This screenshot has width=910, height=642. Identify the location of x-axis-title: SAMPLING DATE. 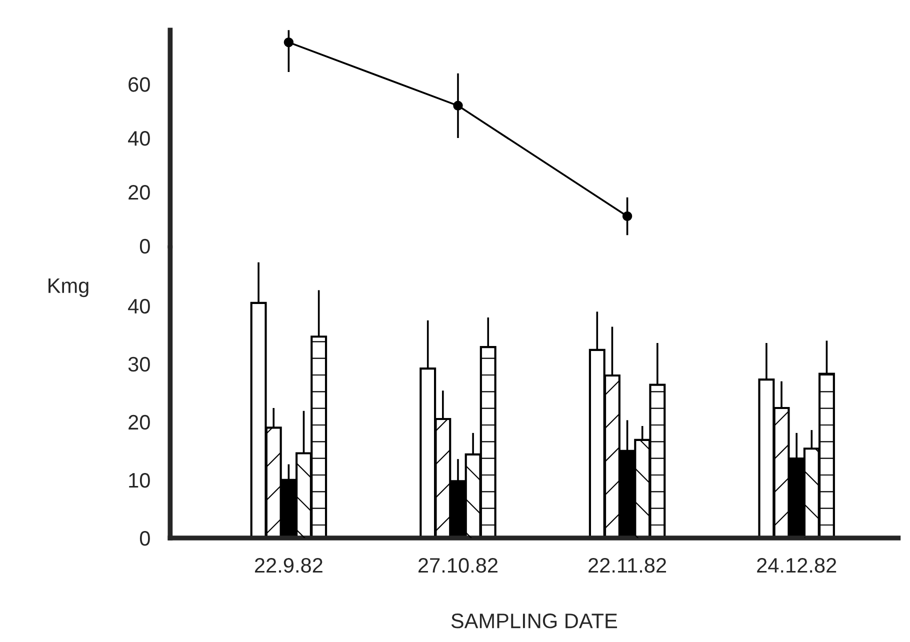
(534, 621).